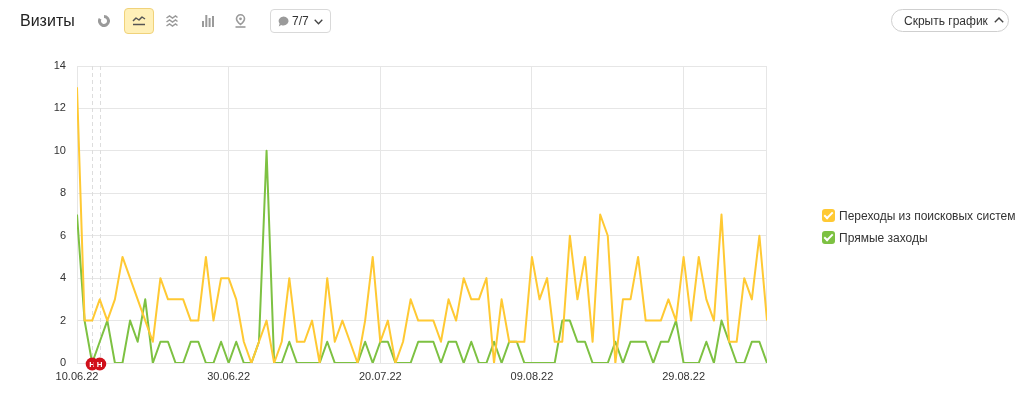 The height and width of the screenshot is (408, 1024). I want to click on chart-title: Визиты, so click(47, 21).